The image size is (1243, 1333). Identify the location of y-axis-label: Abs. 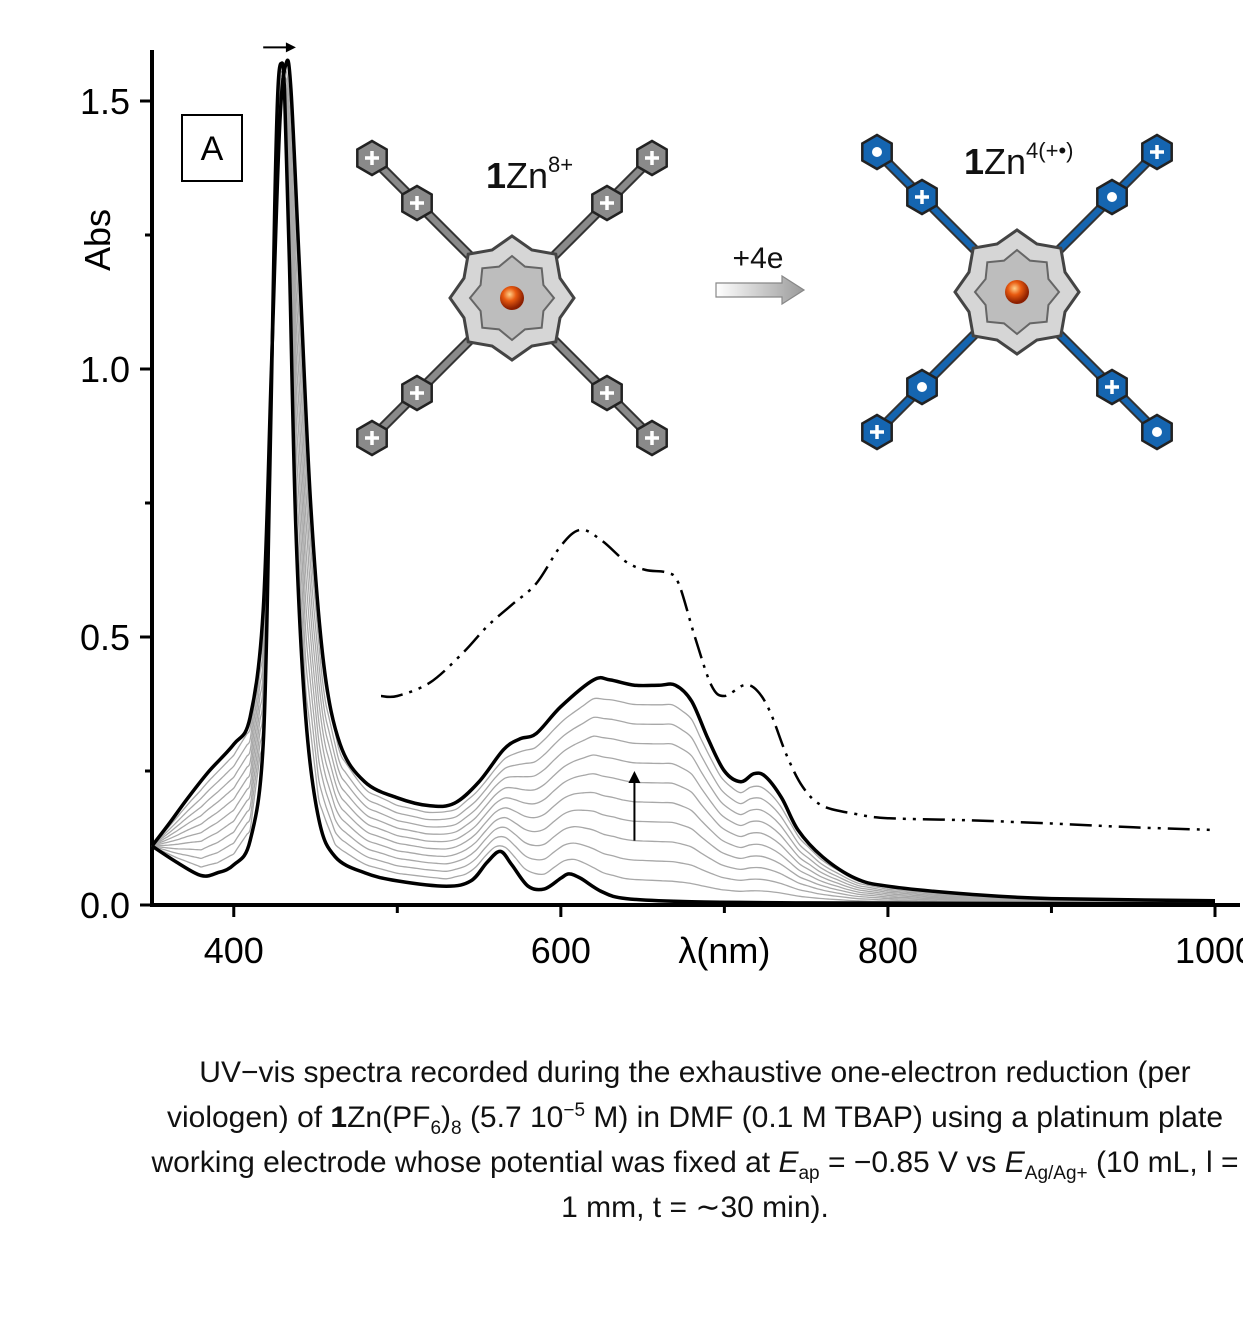
(97, 240).